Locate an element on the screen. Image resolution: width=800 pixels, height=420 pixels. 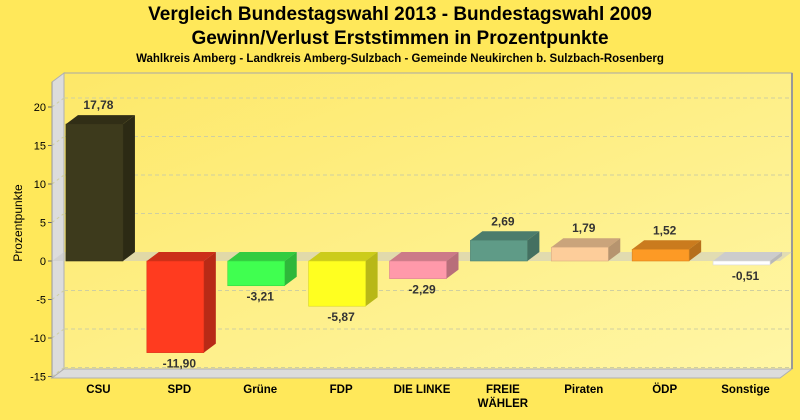
x-tick-label: SPD is located at coordinates (180, 390).